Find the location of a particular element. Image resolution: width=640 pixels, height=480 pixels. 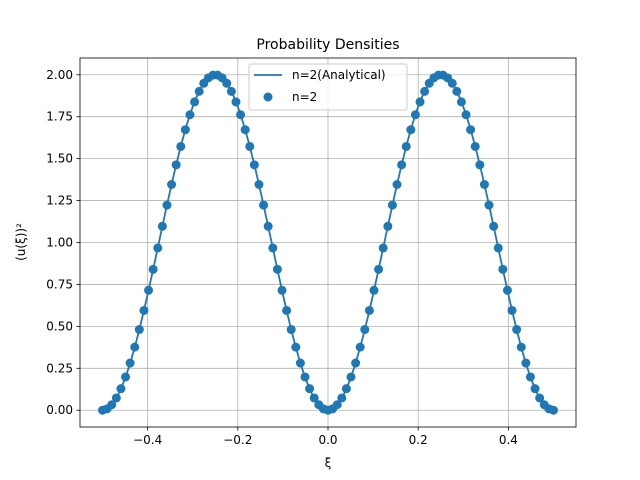

legend-label-analytical: n=2(Analytical) is located at coordinates (339, 75).